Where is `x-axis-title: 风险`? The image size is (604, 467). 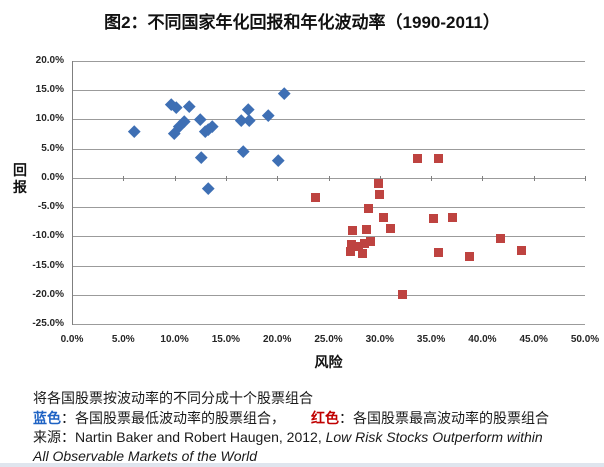
x-axis-title: 风险 is located at coordinates (328, 362).